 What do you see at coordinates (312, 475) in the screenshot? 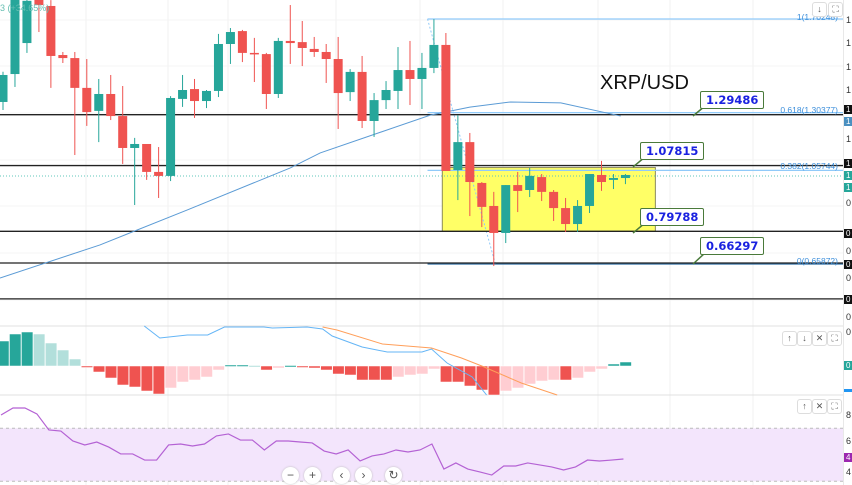
I see `zoom-in-button: +` at bounding box center [312, 475].